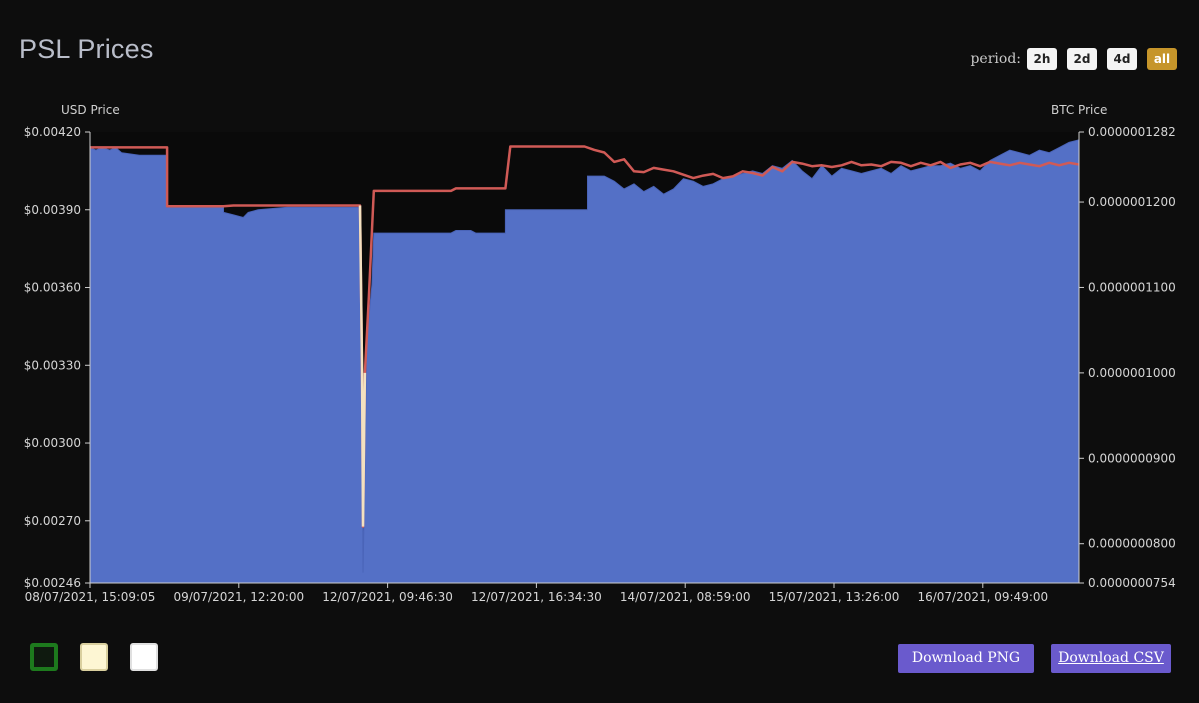  I want to click on theme-swatch-white, so click(144, 657).